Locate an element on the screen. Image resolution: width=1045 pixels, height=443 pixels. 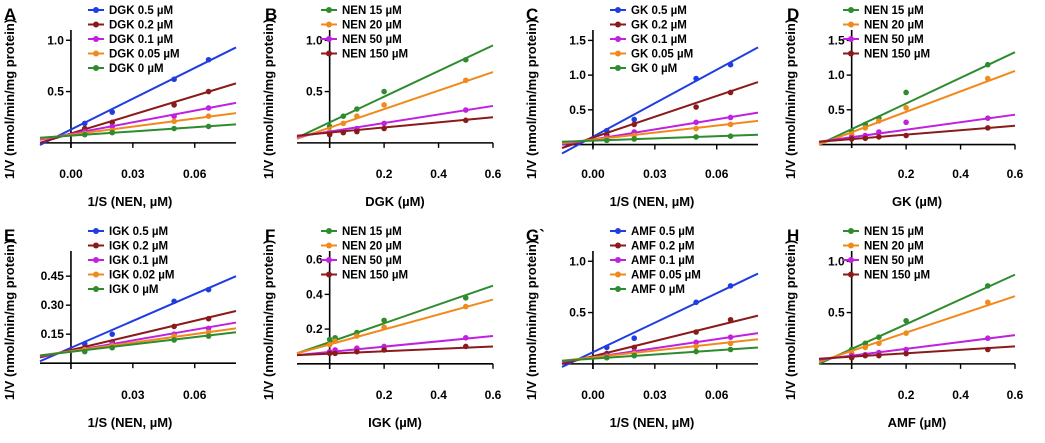
x-tick-label: 0.4 is located at coordinates (960, 395).